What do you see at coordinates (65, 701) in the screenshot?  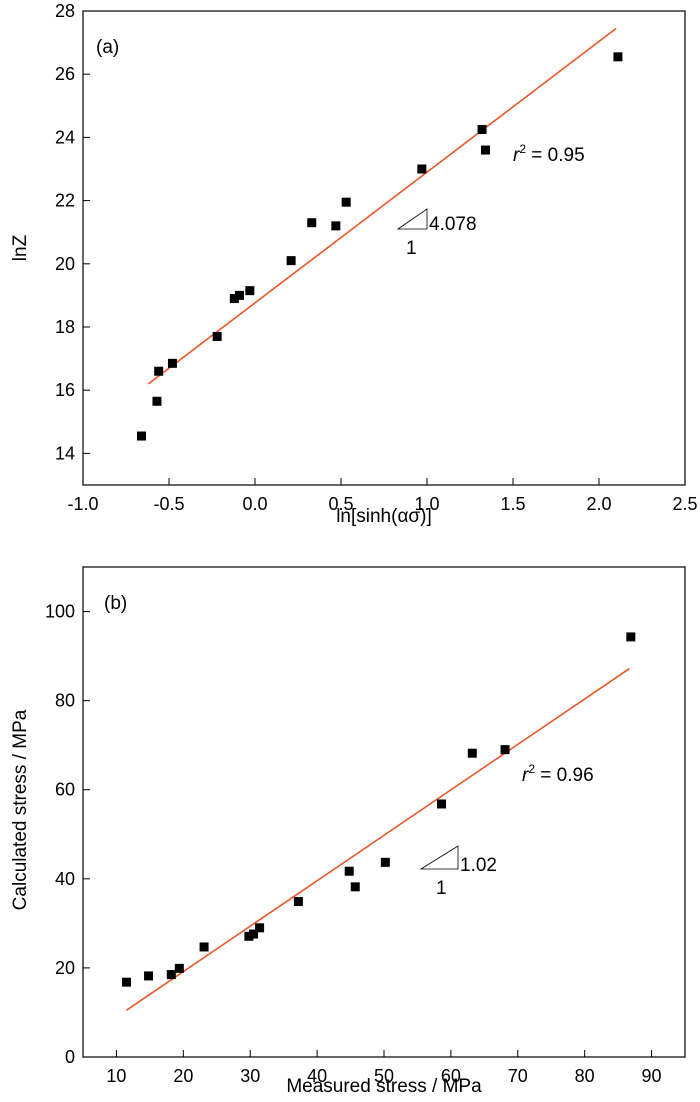 I see `y-tick-label-b: 80` at bounding box center [65, 701].